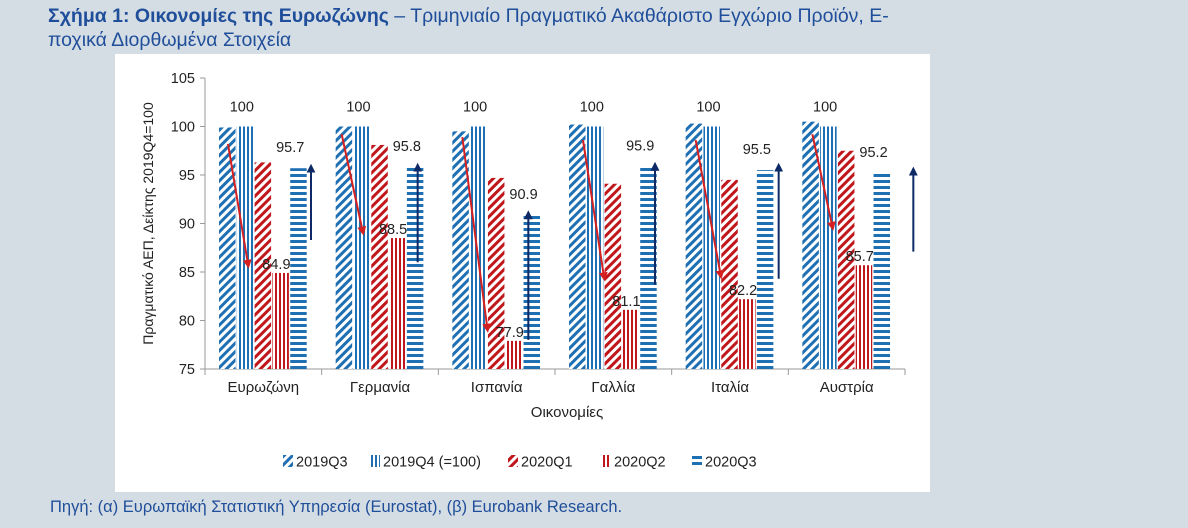 The image size is (1188, 528). Describe the element at coordinates (640, 463) in the screenshot. I see `legend-label: 2020Q2` at that location.